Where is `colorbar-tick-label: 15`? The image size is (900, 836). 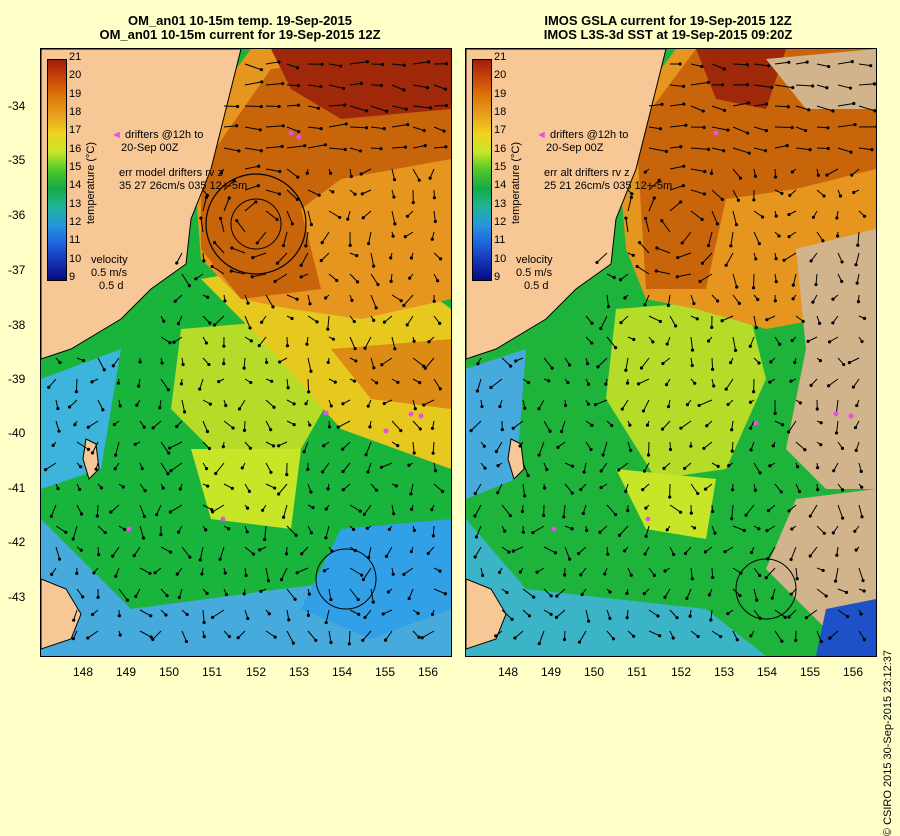
colorbar-tick-label: 15 is located at coordinates (75, 167).